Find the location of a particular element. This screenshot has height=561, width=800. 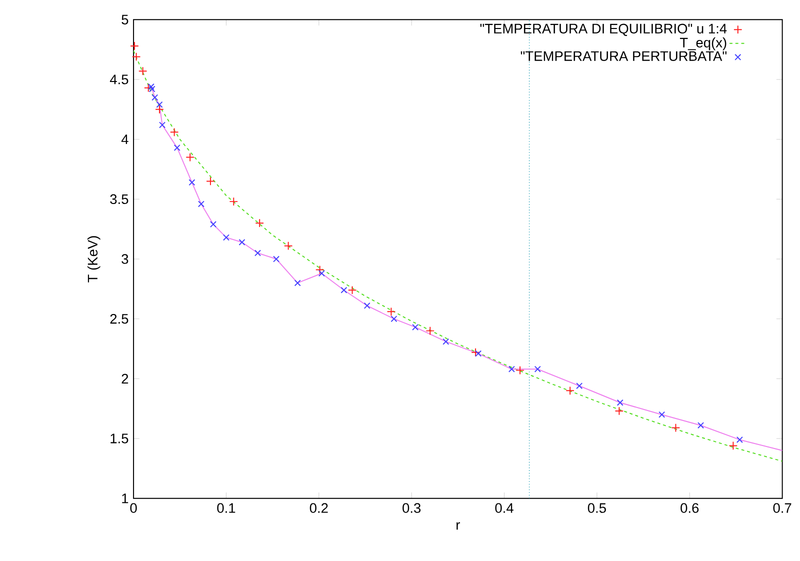

y-tick-label: 1.5 is located at coordinates (119, 439).